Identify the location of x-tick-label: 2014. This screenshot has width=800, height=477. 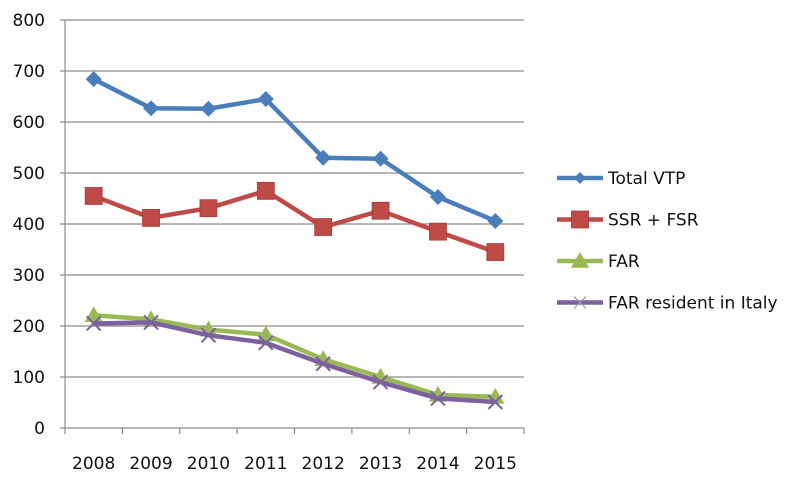
(437, 464).